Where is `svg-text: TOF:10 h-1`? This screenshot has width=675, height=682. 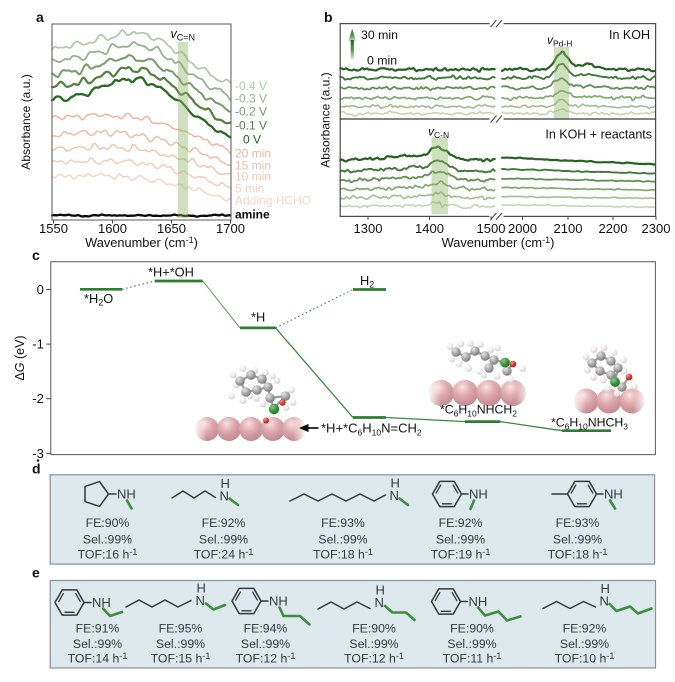 svg-text: TOF:10 h-1 is located at coordinates (585, 658).